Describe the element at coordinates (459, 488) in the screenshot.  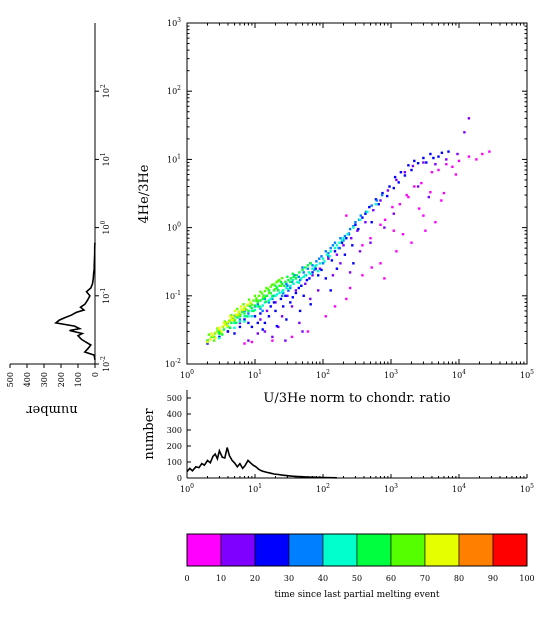
I see `bottom-hist-x-tick-label: 10⁴` at that location.